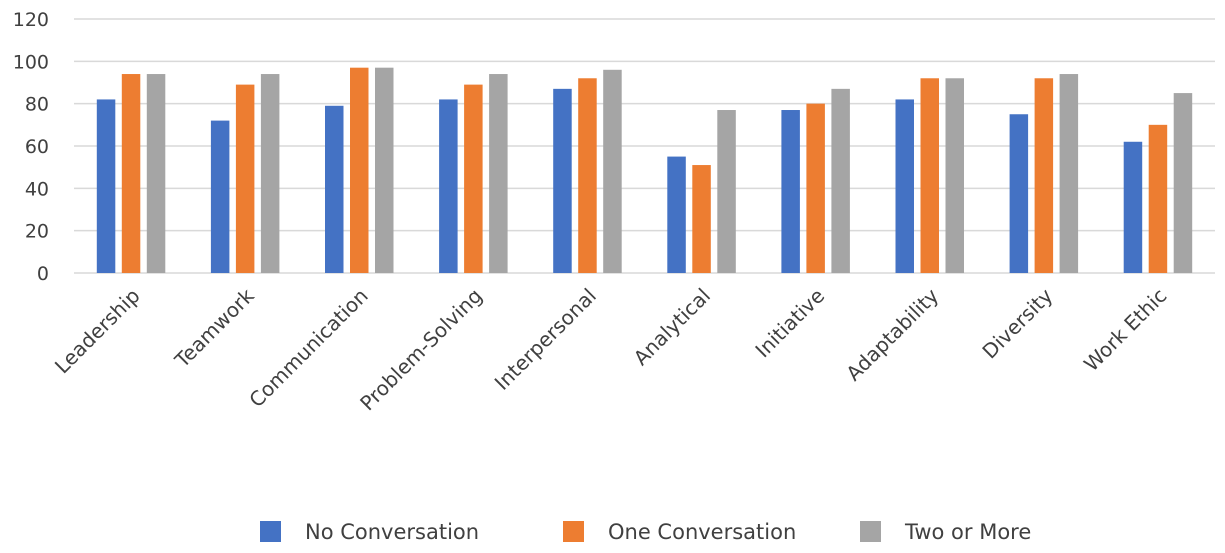 The width and height of the screenshot is (1225, 553). Describe the element at coordinates (308, 348) in the screenshot. I see `x-category-label: Communication` at that location.